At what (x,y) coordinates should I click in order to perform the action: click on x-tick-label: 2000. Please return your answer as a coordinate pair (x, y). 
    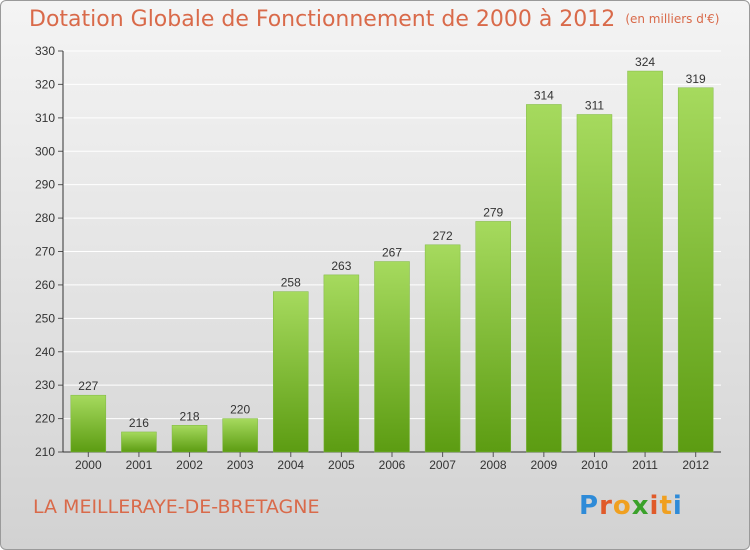
    Looking at the image, I should click on (88, 465).